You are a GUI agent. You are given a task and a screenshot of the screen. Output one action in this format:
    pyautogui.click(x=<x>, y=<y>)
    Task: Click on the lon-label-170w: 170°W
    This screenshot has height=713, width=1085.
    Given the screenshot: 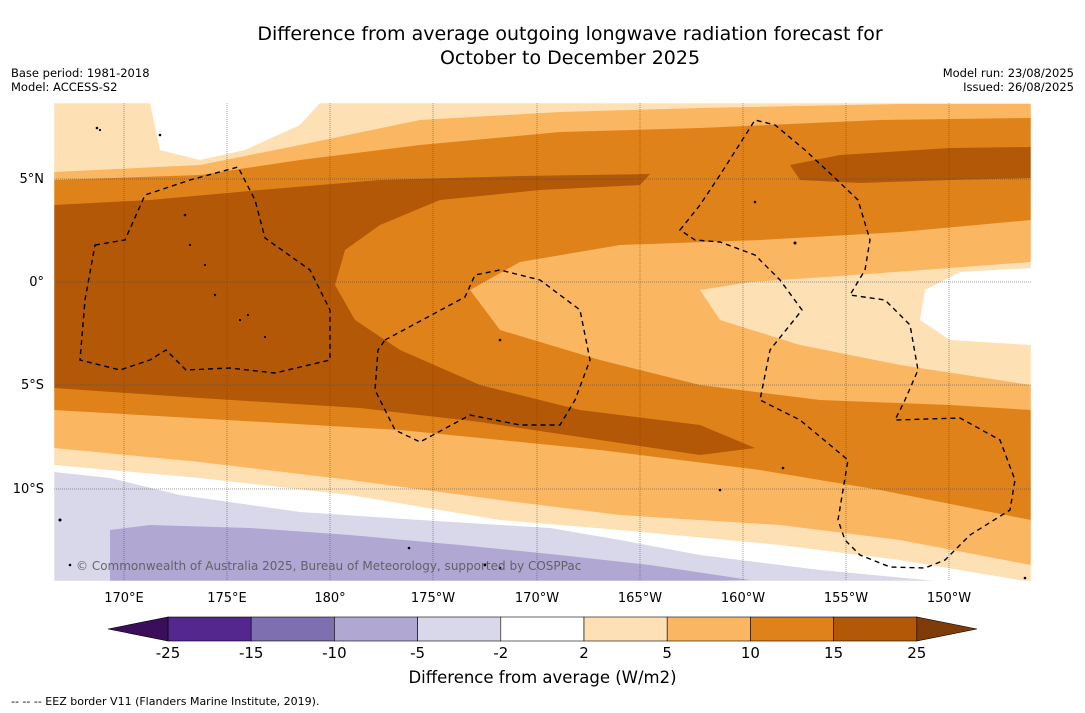 What is the action you would take?
    pyautogui.click(x=537, y=598)
    